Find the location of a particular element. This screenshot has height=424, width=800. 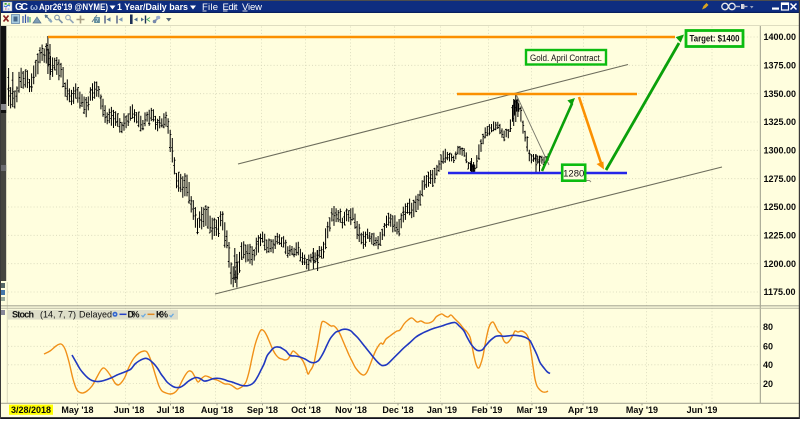

svg-text: Feb '19 is located at coordinates (487, 410).